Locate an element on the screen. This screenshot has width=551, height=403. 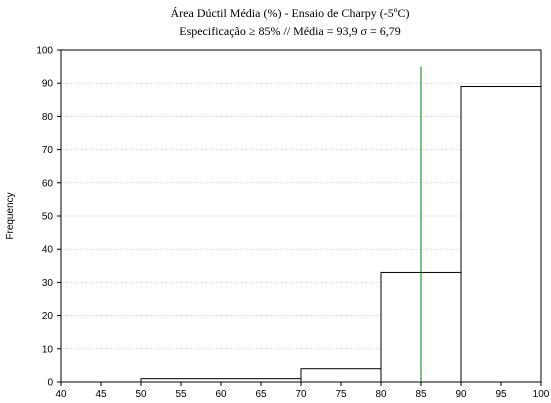
y-tick-label-70: 70 is located at coordinates (48, 150).